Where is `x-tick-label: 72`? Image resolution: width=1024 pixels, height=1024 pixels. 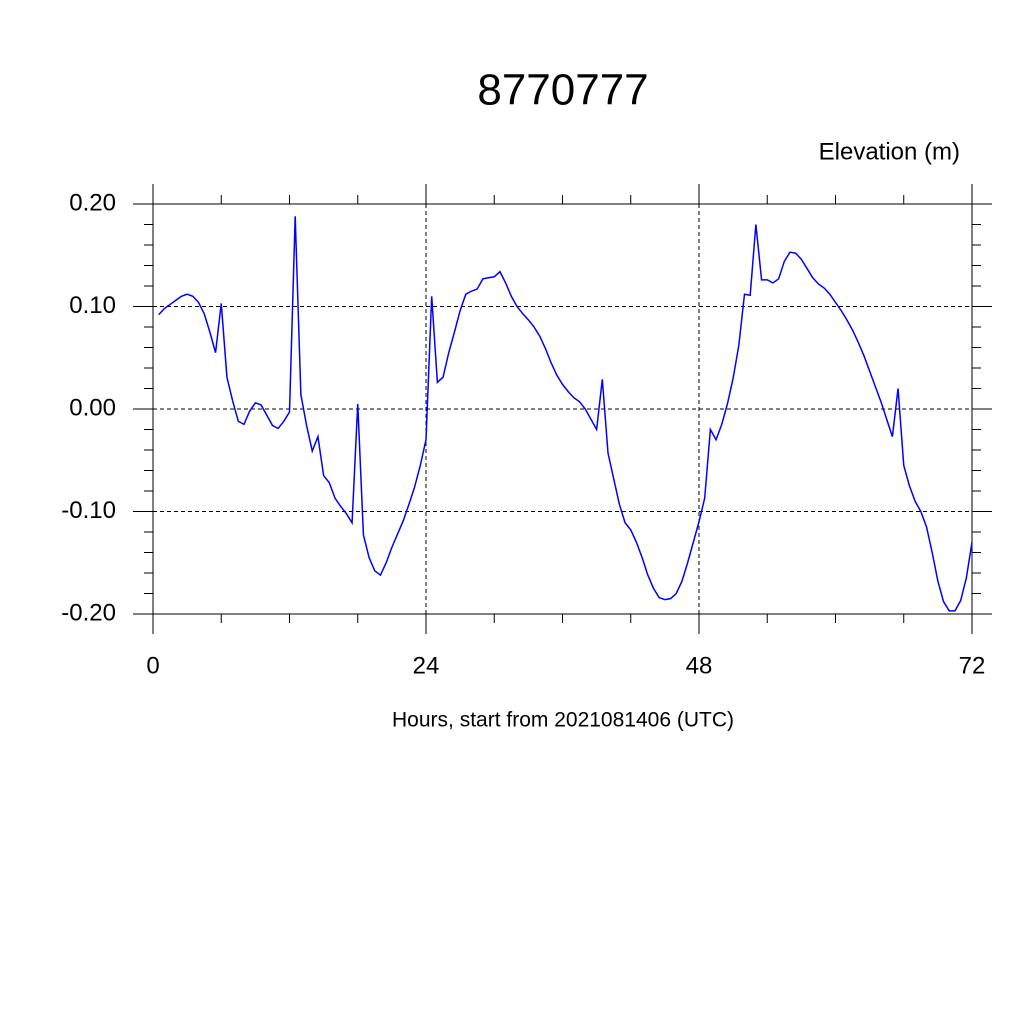
x-tick-label: 72 is located at coordinates (972, 665).